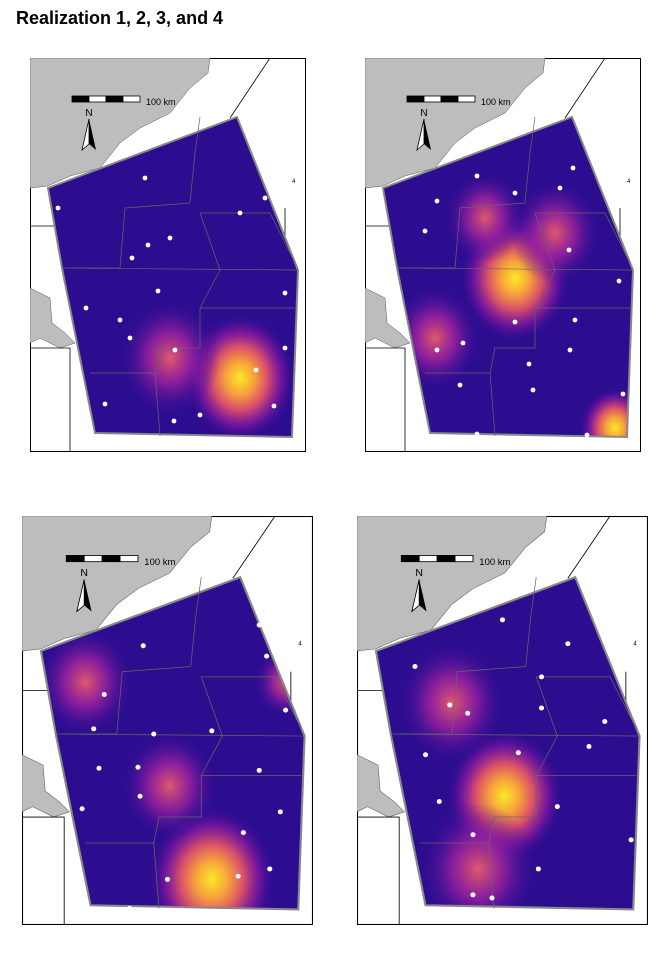  I want to click on north-label: N, so click(423, 113).